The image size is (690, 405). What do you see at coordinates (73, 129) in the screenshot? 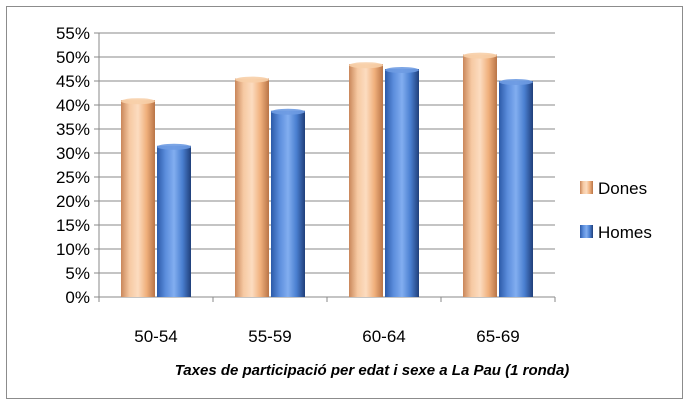
I see `y-tick-label: 35%` at bounding box center [73, 129].